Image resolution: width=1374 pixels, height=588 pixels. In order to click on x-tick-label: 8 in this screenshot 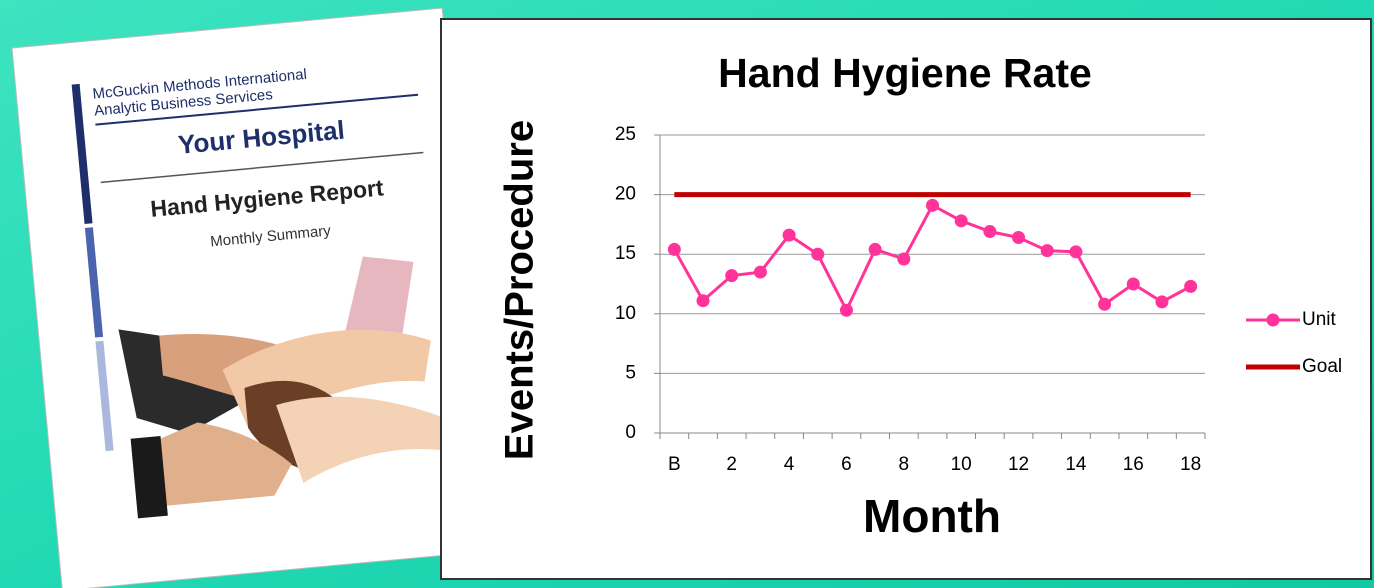, I will do `click(904, 464)`.